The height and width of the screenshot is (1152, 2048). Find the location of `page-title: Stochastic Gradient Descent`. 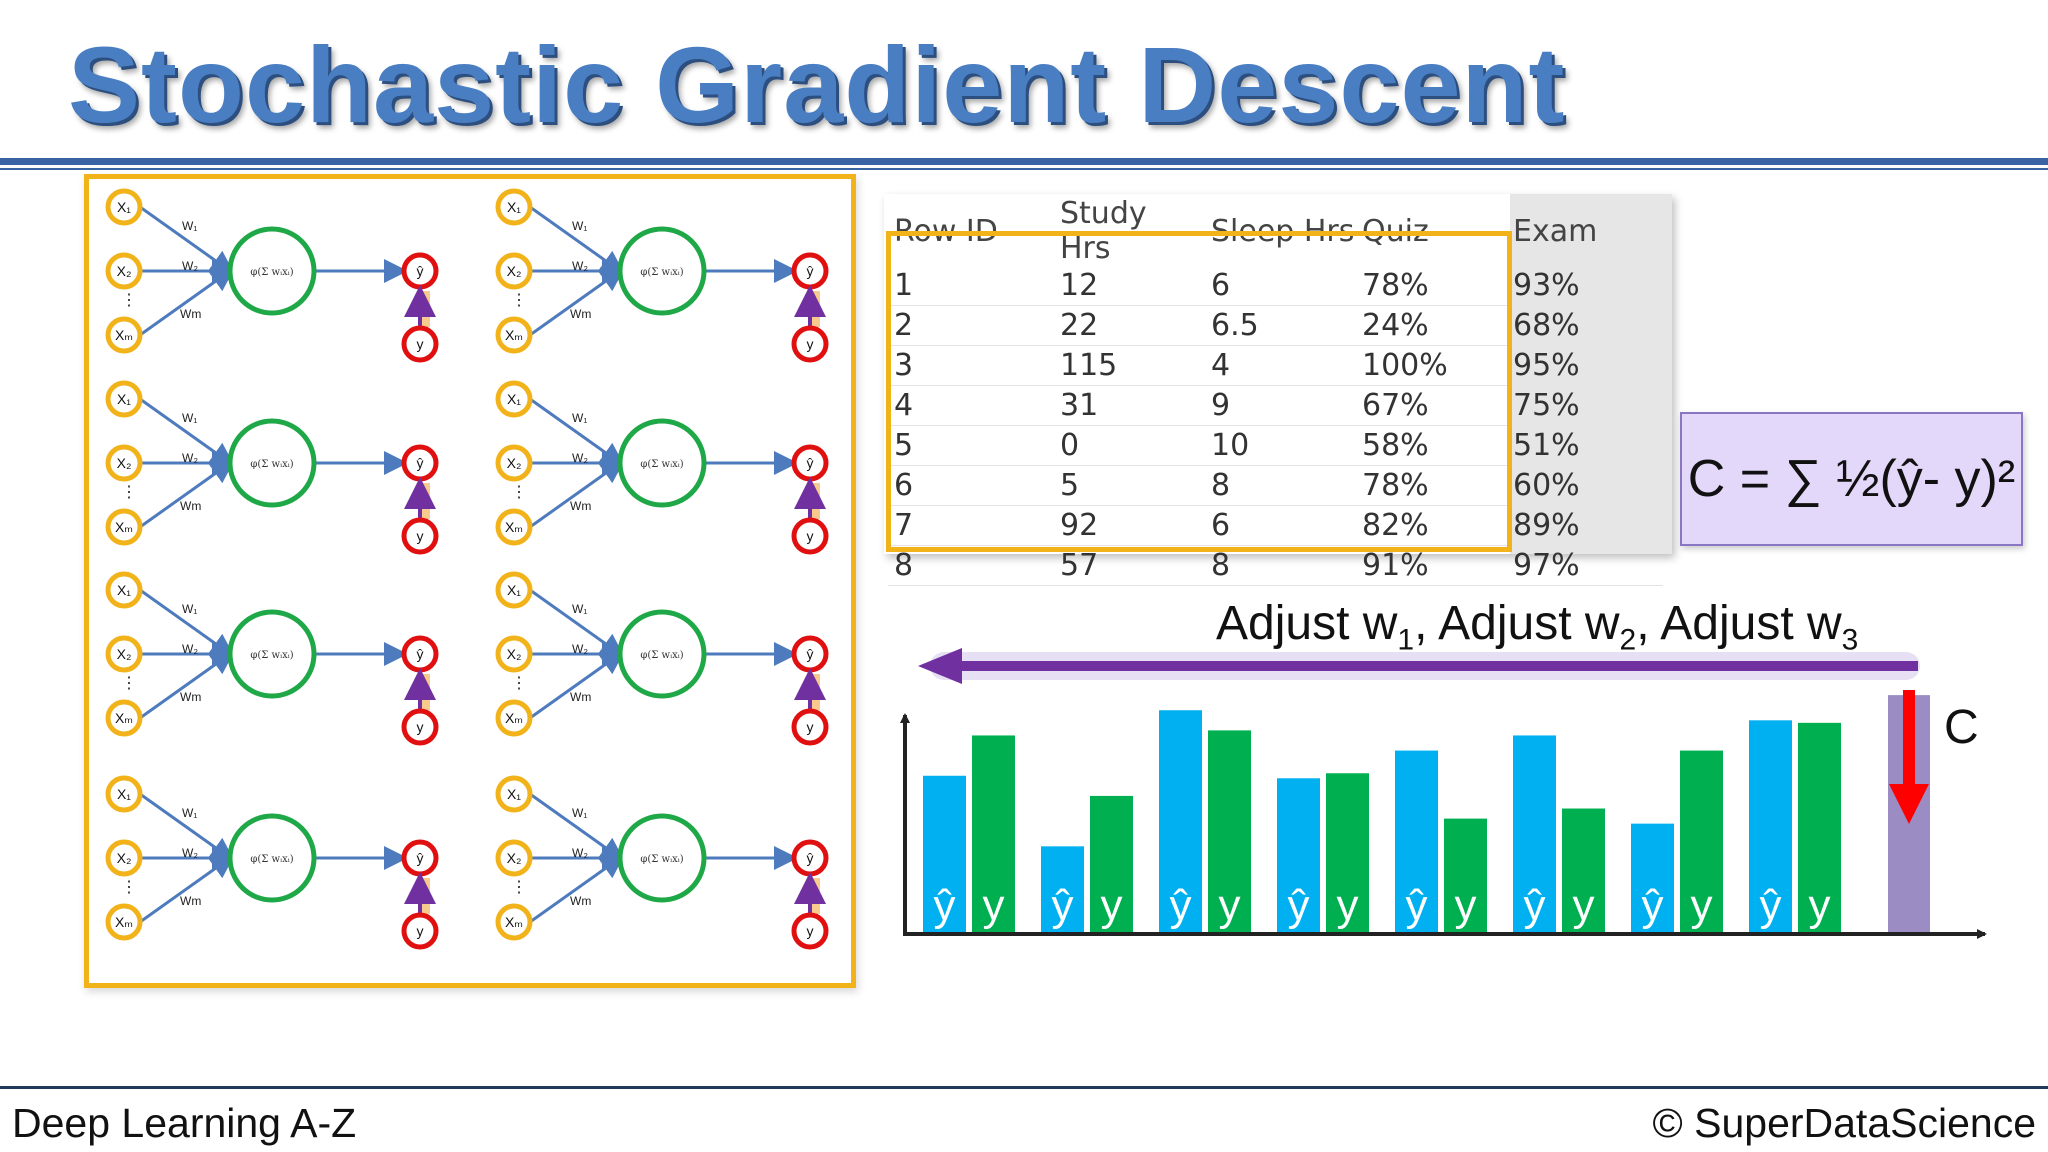

page-title: Stochastic Gradient Descent is located at coordinates (817, 84).